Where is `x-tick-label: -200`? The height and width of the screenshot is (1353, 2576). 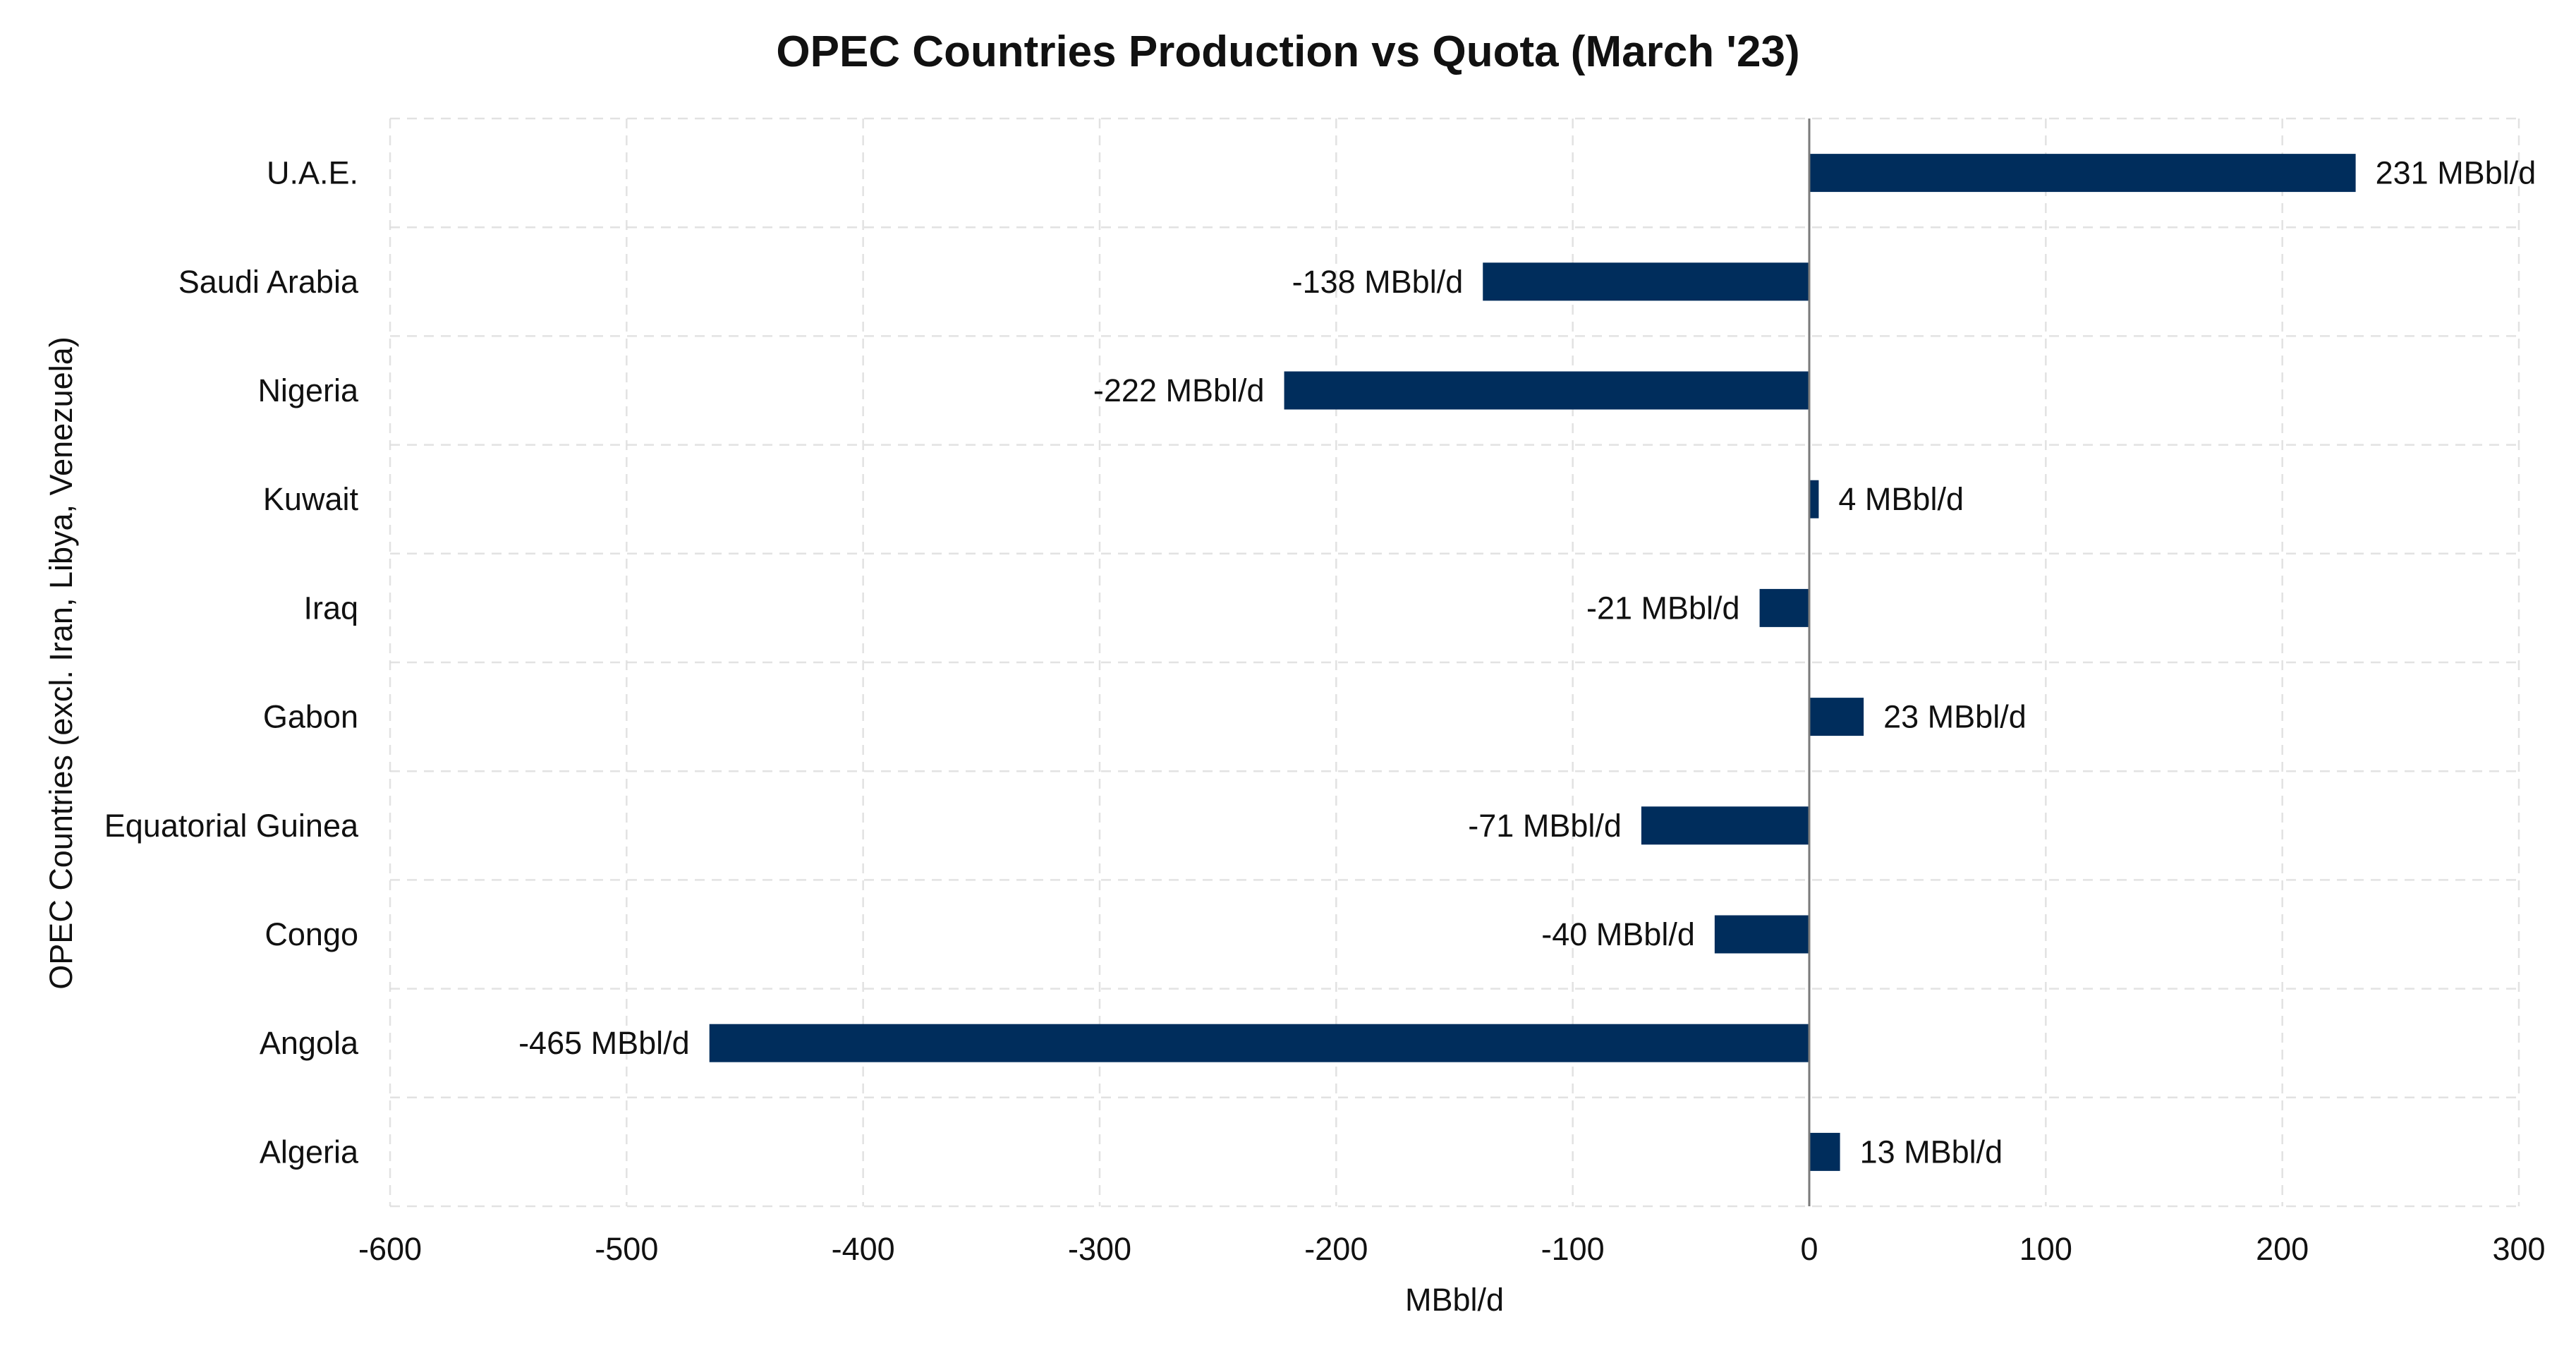
x-tick-label: -200 is located at coordinates (1336, 1249).